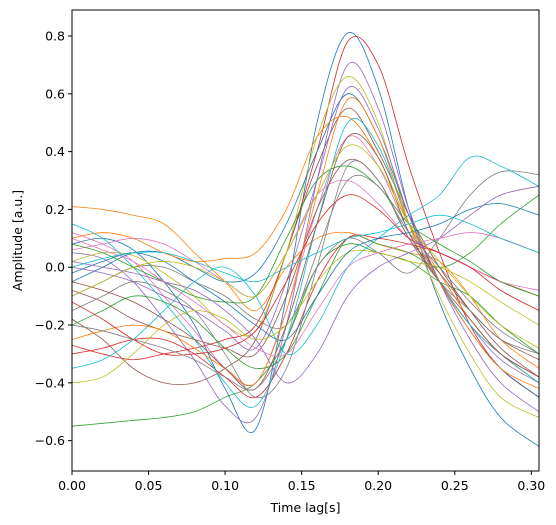 This screenshot has height=525, width=556. Describe the element at coordinates (17, 240) in the screenshot. I see `y-axis-label: Amplitude [a.u.]` at that location.